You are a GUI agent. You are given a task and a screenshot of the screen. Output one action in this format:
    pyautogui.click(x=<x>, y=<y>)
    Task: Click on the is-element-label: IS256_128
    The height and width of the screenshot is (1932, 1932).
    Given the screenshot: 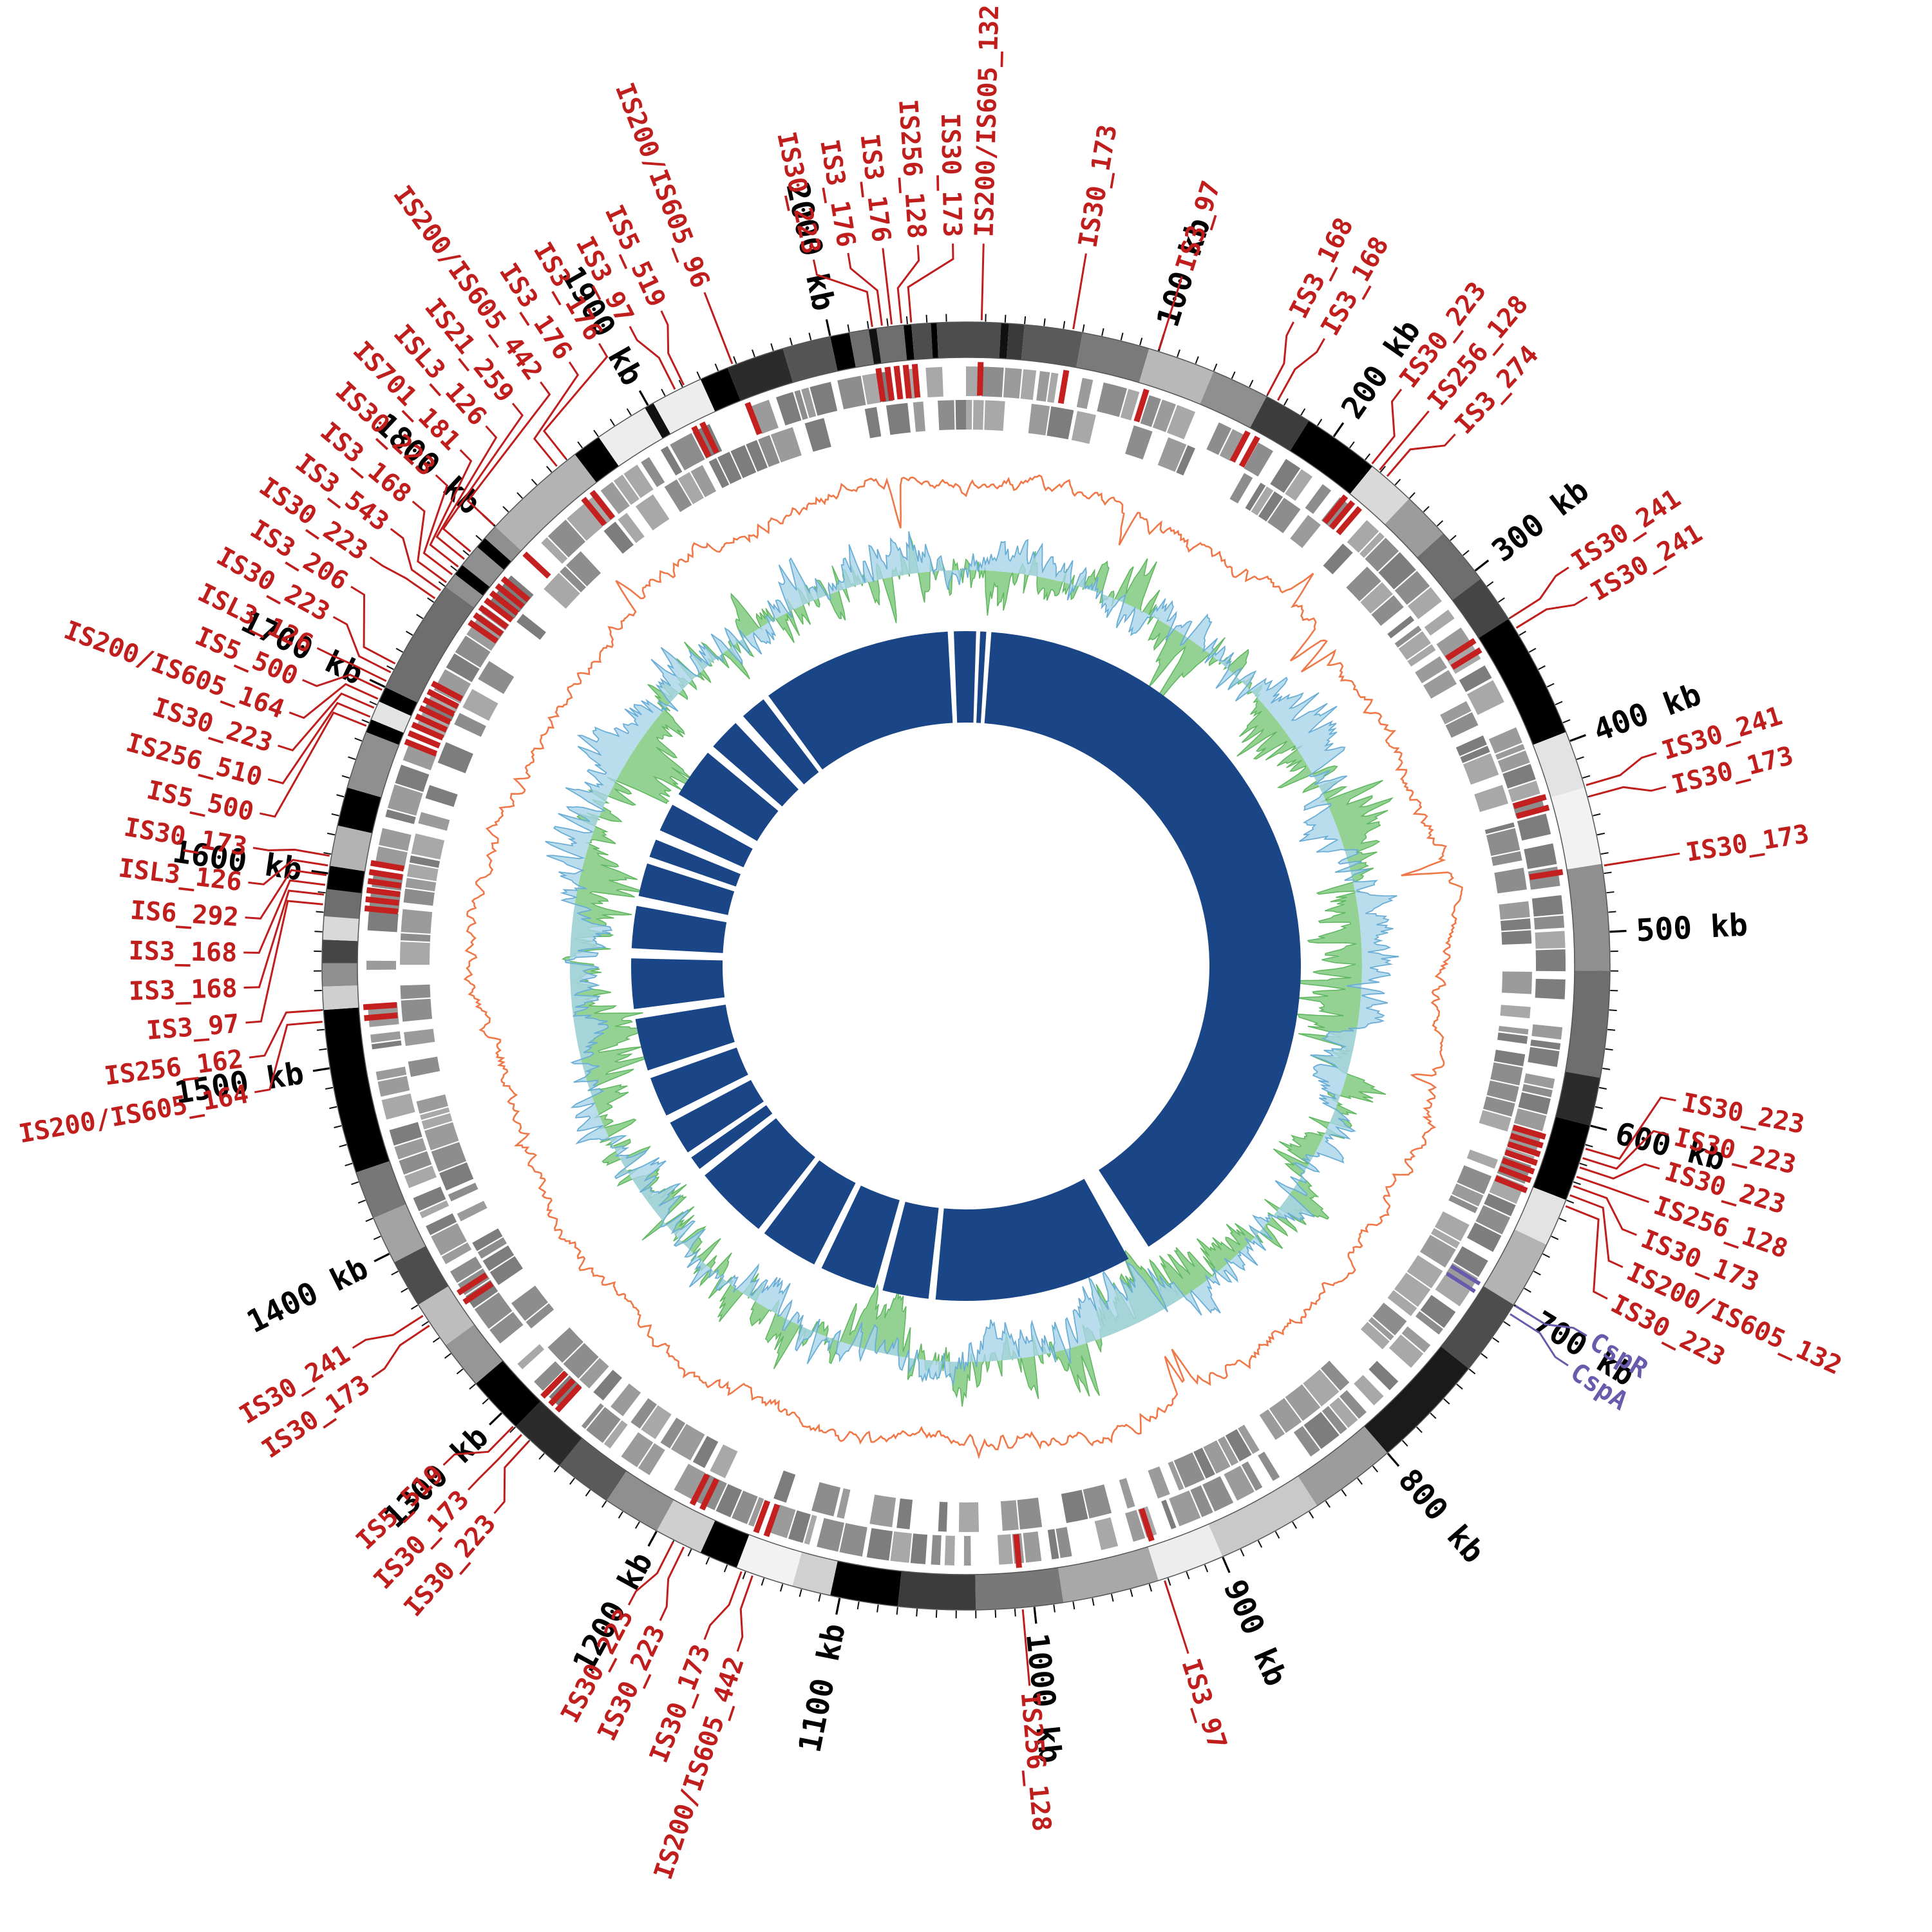 What is the action you would take?
    pyautogui.click(x=912, y=169)
    